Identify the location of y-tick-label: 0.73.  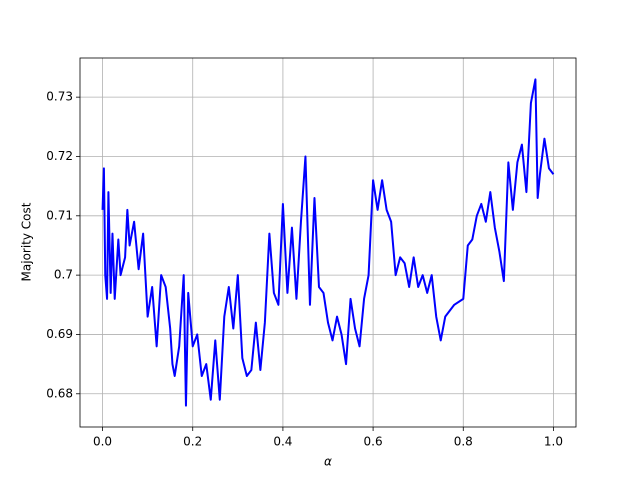
(59, 97).